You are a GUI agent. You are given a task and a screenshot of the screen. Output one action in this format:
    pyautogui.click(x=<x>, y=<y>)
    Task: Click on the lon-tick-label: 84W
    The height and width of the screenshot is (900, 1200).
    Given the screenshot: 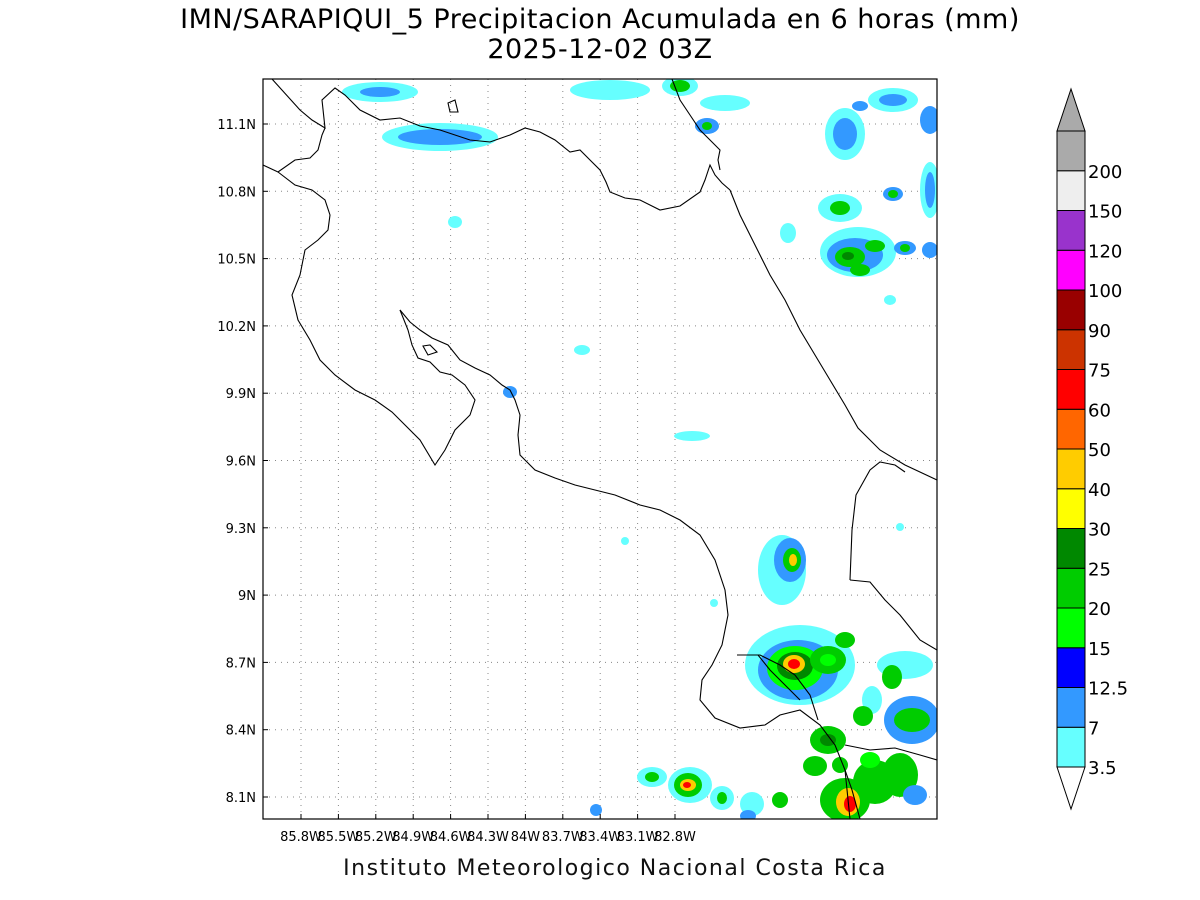 What is the action you would take?
    pyautogui.click(x=526, y=837)
    